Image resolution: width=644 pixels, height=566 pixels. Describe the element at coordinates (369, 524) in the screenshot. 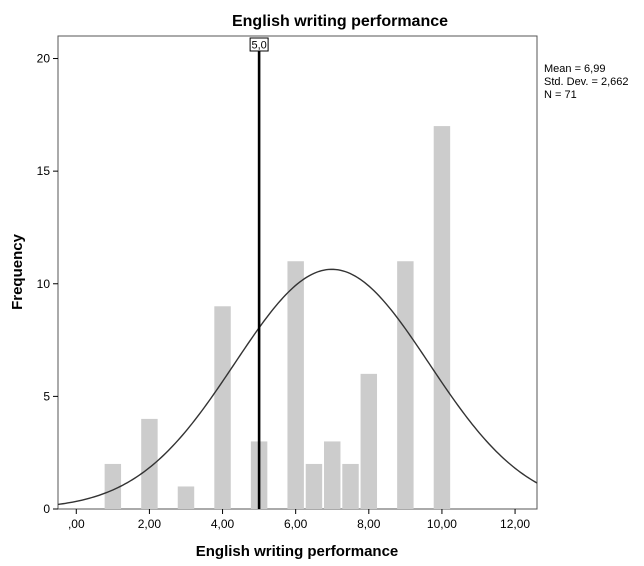

I see `x-tick-label: 8,00` at that location.